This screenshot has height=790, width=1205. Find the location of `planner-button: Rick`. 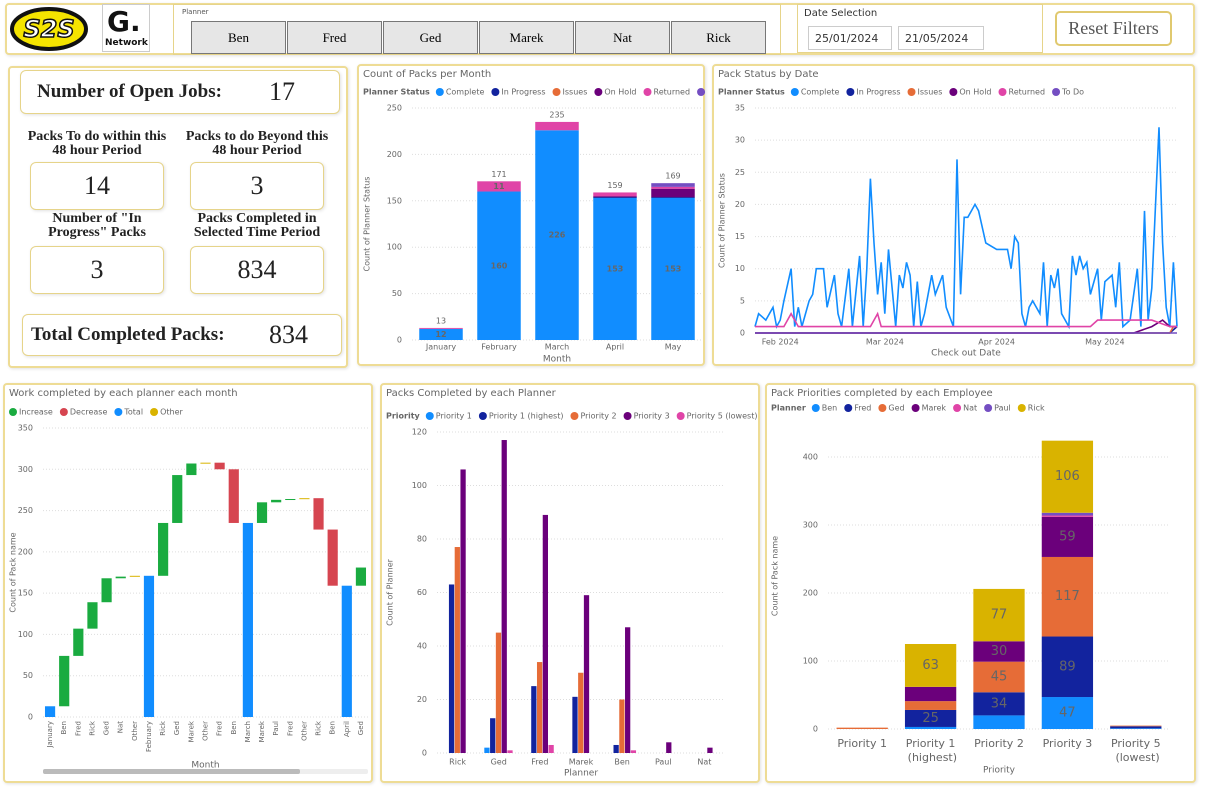

planner-button: Rick is located at coordinates (718, 37).